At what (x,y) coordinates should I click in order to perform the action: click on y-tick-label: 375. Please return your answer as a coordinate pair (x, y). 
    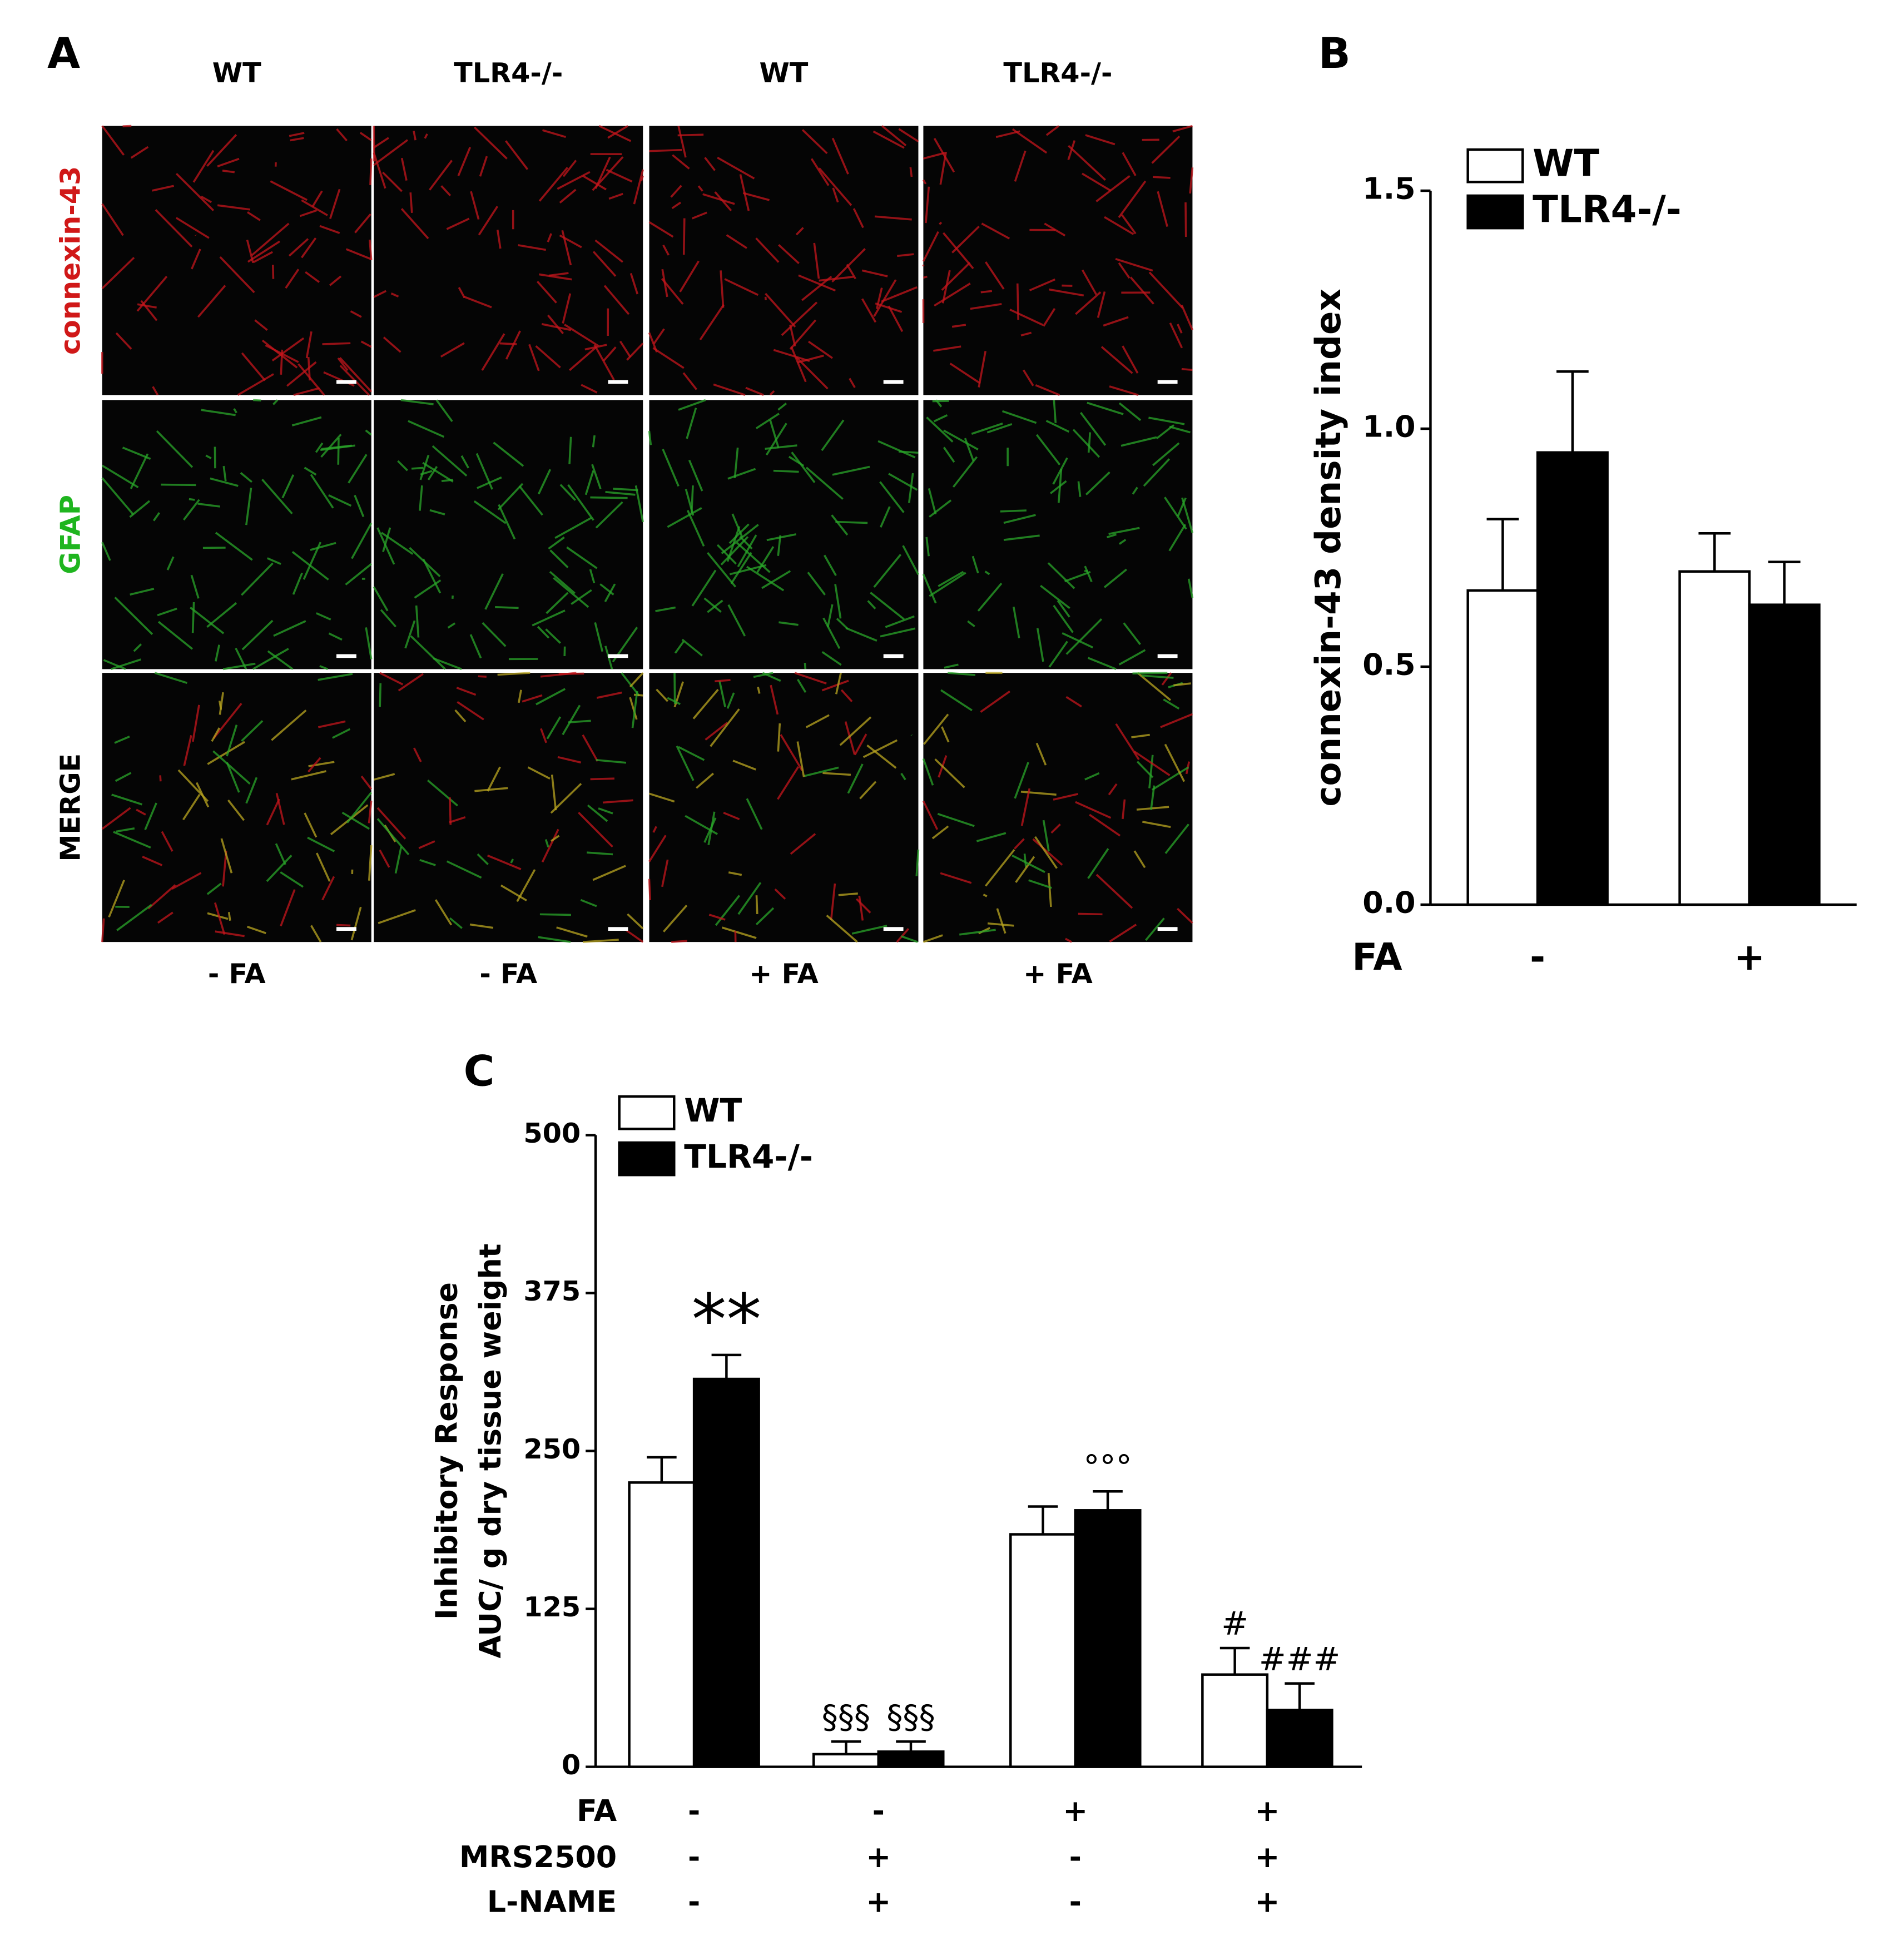
    Looking at the image, I should click on (552, 1291).